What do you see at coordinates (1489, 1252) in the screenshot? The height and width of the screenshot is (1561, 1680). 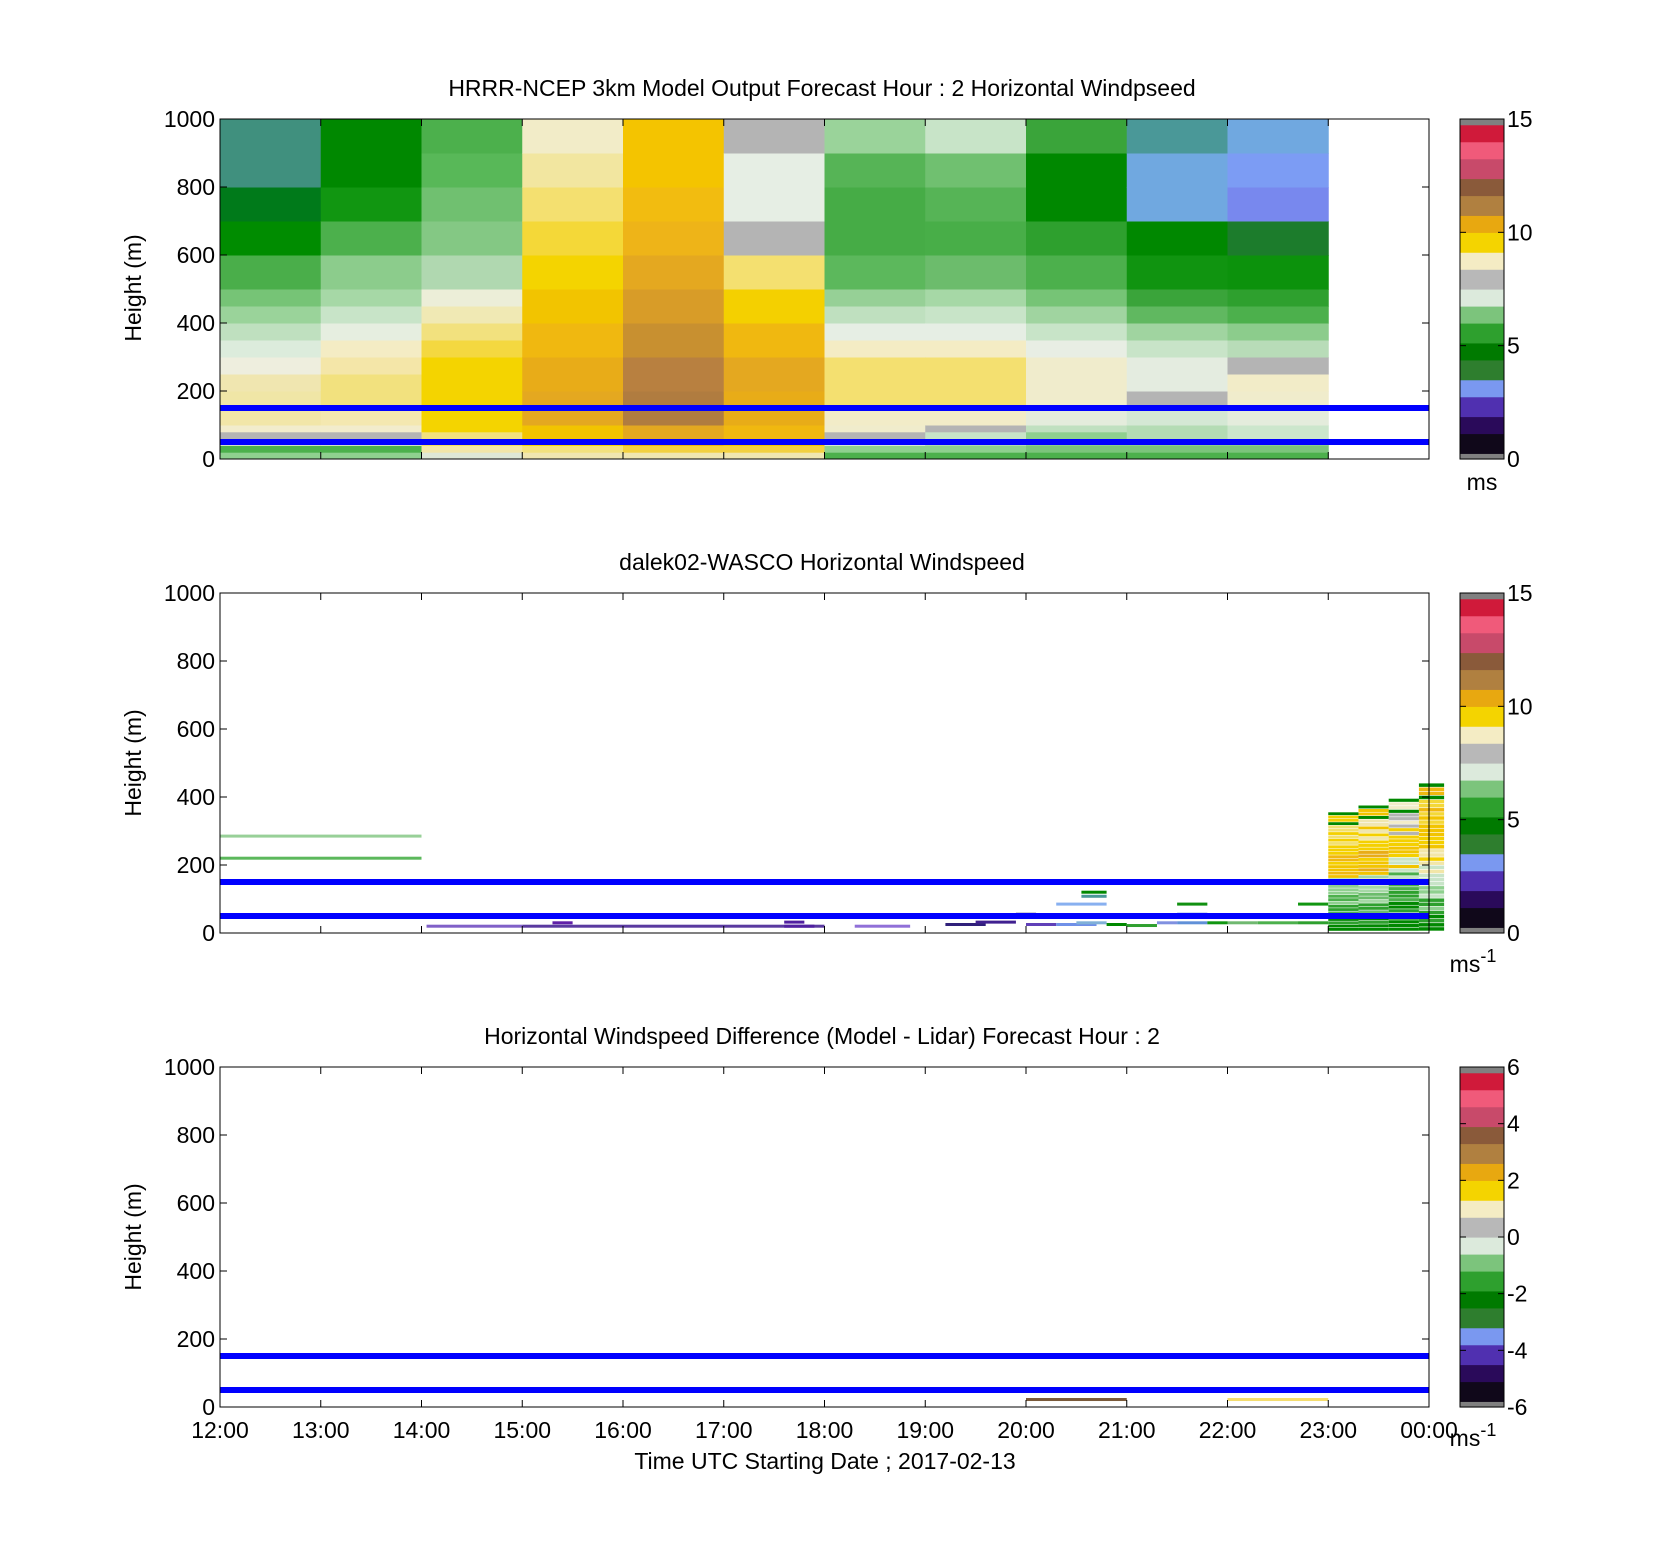 I see `panel-difference-colorbar: -6 -4 -2 0 2 4 6 ms-1` at bounding box center [1489, 1252].